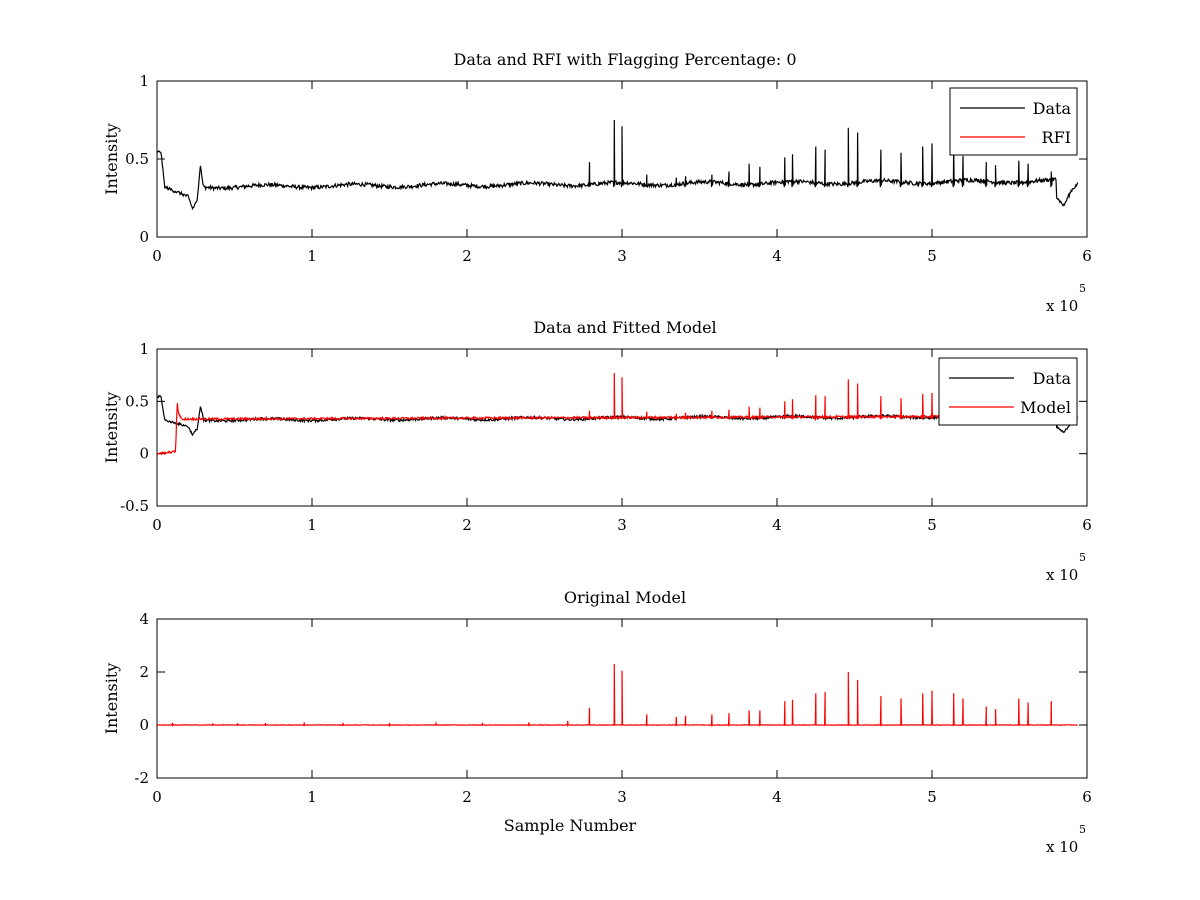  Describe the element at coordinates (570, 825) in the screenshot. I see `x-axis-label: Sample Number` at that location.